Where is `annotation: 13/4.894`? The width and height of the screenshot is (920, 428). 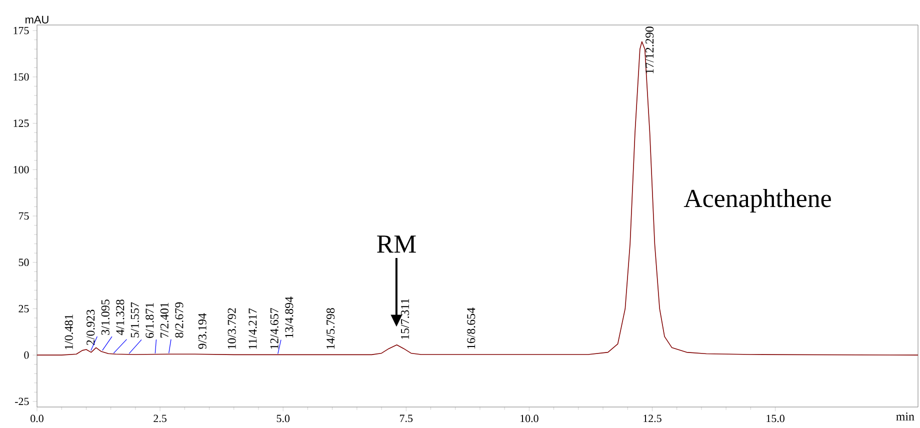 annotation: 13/4.894 is located at coordinates (289, 317).